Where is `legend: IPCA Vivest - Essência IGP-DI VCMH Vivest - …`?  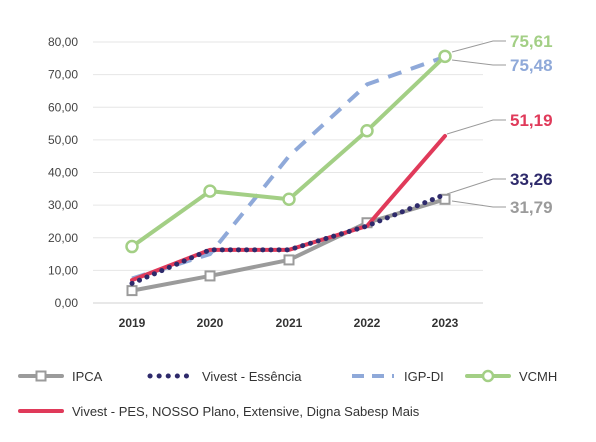
legend: IPCA Vivest - Essência IGP-DI VCMH Vivest - … is located at coordinates (287, 394).